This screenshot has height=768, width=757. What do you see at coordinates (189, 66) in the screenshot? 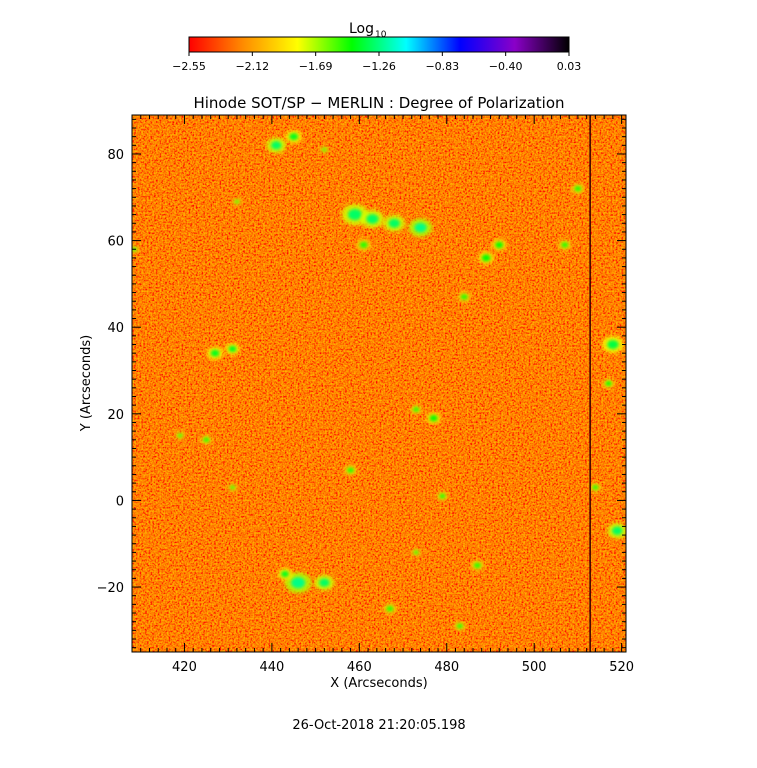
I see `colorbar-tick-label: −2.55` at bounding box center [189, 66].